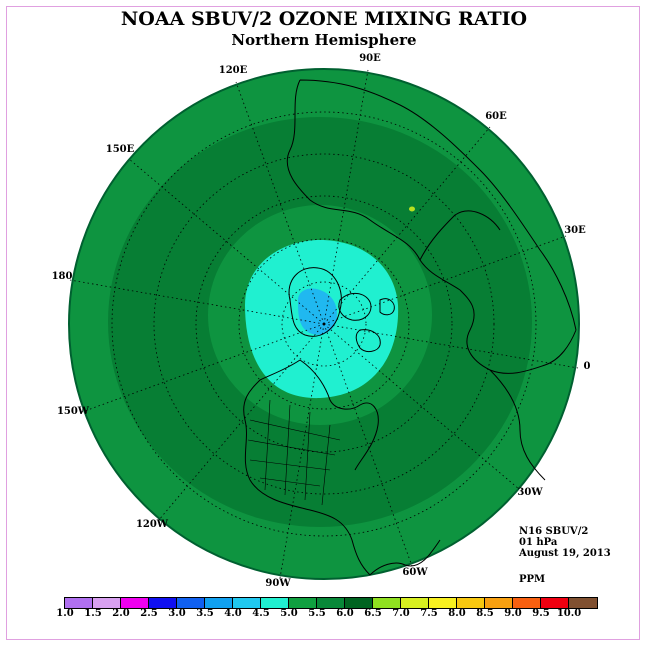  Describe the element at coordinates (324, 40) in the screenshot. I see `map-subtitle: Northern Hemisphere` at that location.